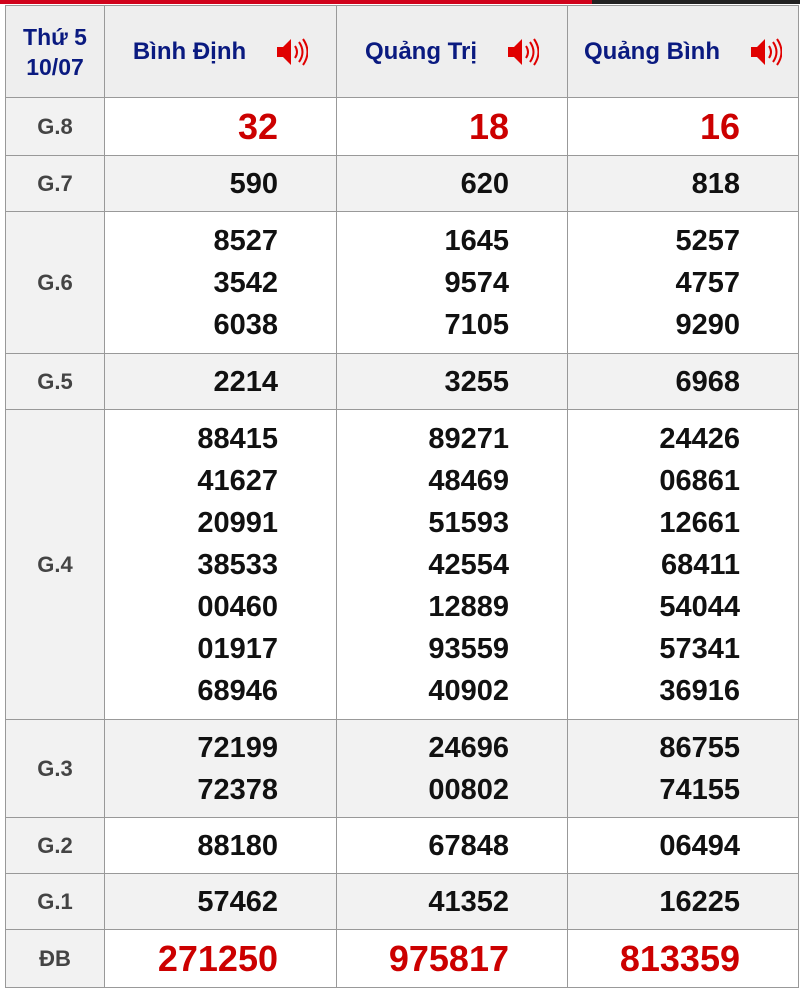 This screenshot has height=996, width=800. Describe the element at coordinates (237, 438) in the screenshot. I see `prize-number: 88415` at that location.